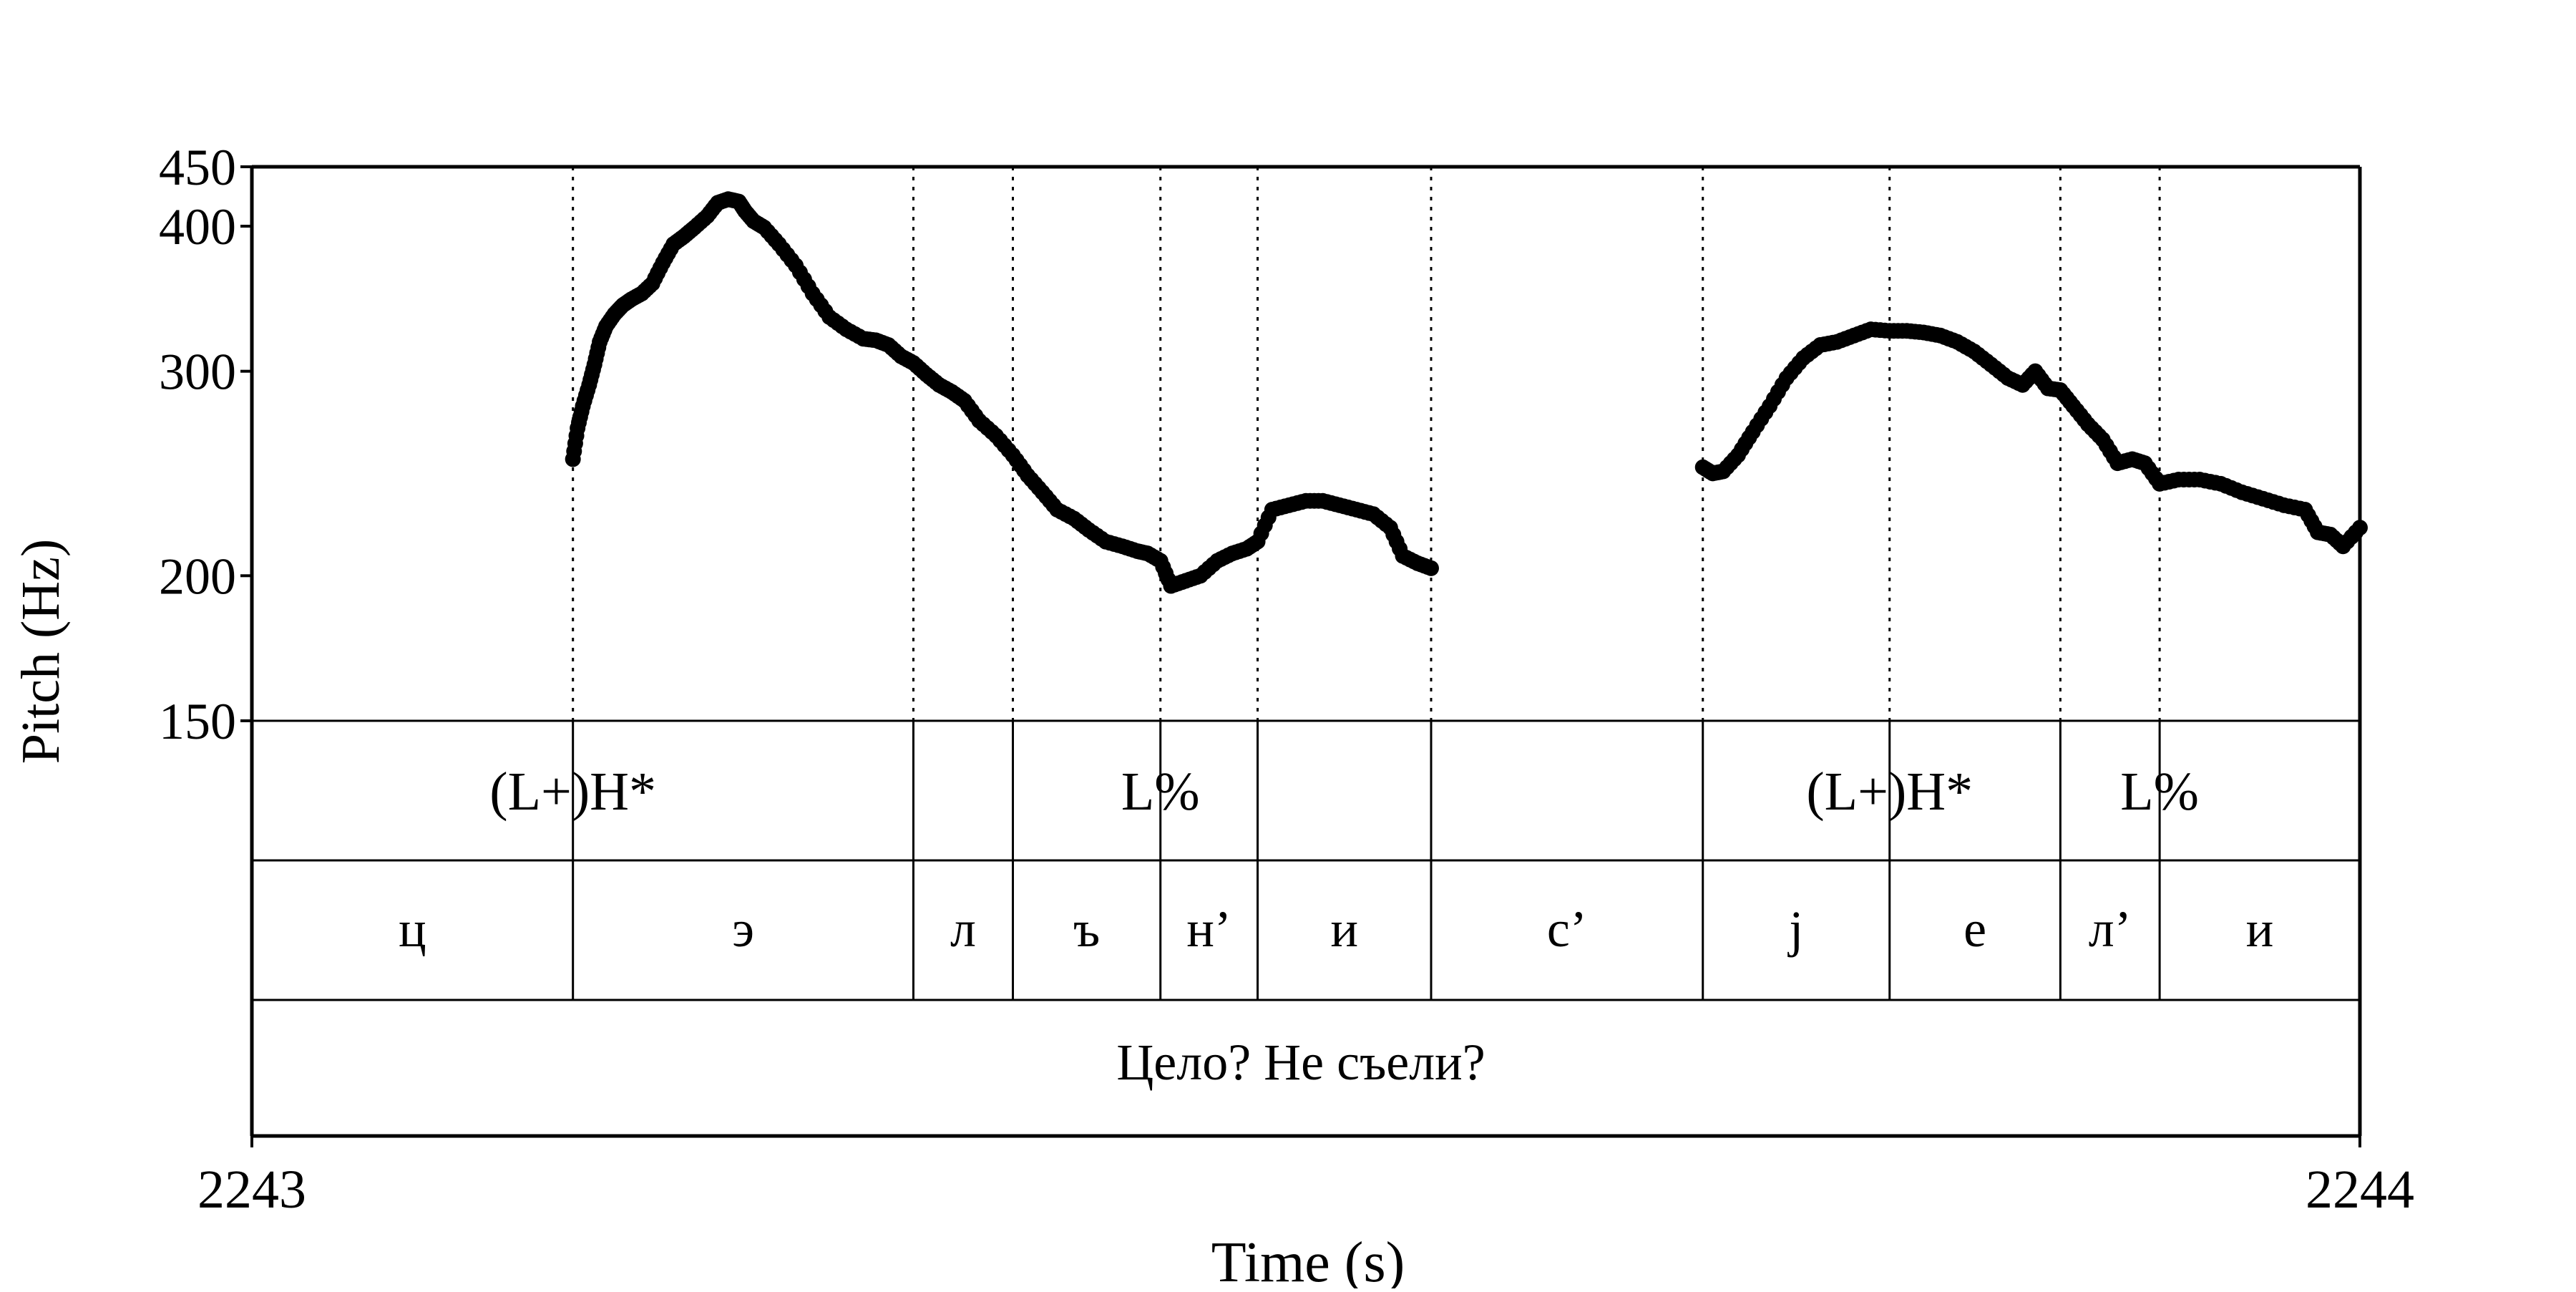  Describe the element at coordinates (251, 1190) in the screenshot. I see `x-tick-label: 2243` at that location.